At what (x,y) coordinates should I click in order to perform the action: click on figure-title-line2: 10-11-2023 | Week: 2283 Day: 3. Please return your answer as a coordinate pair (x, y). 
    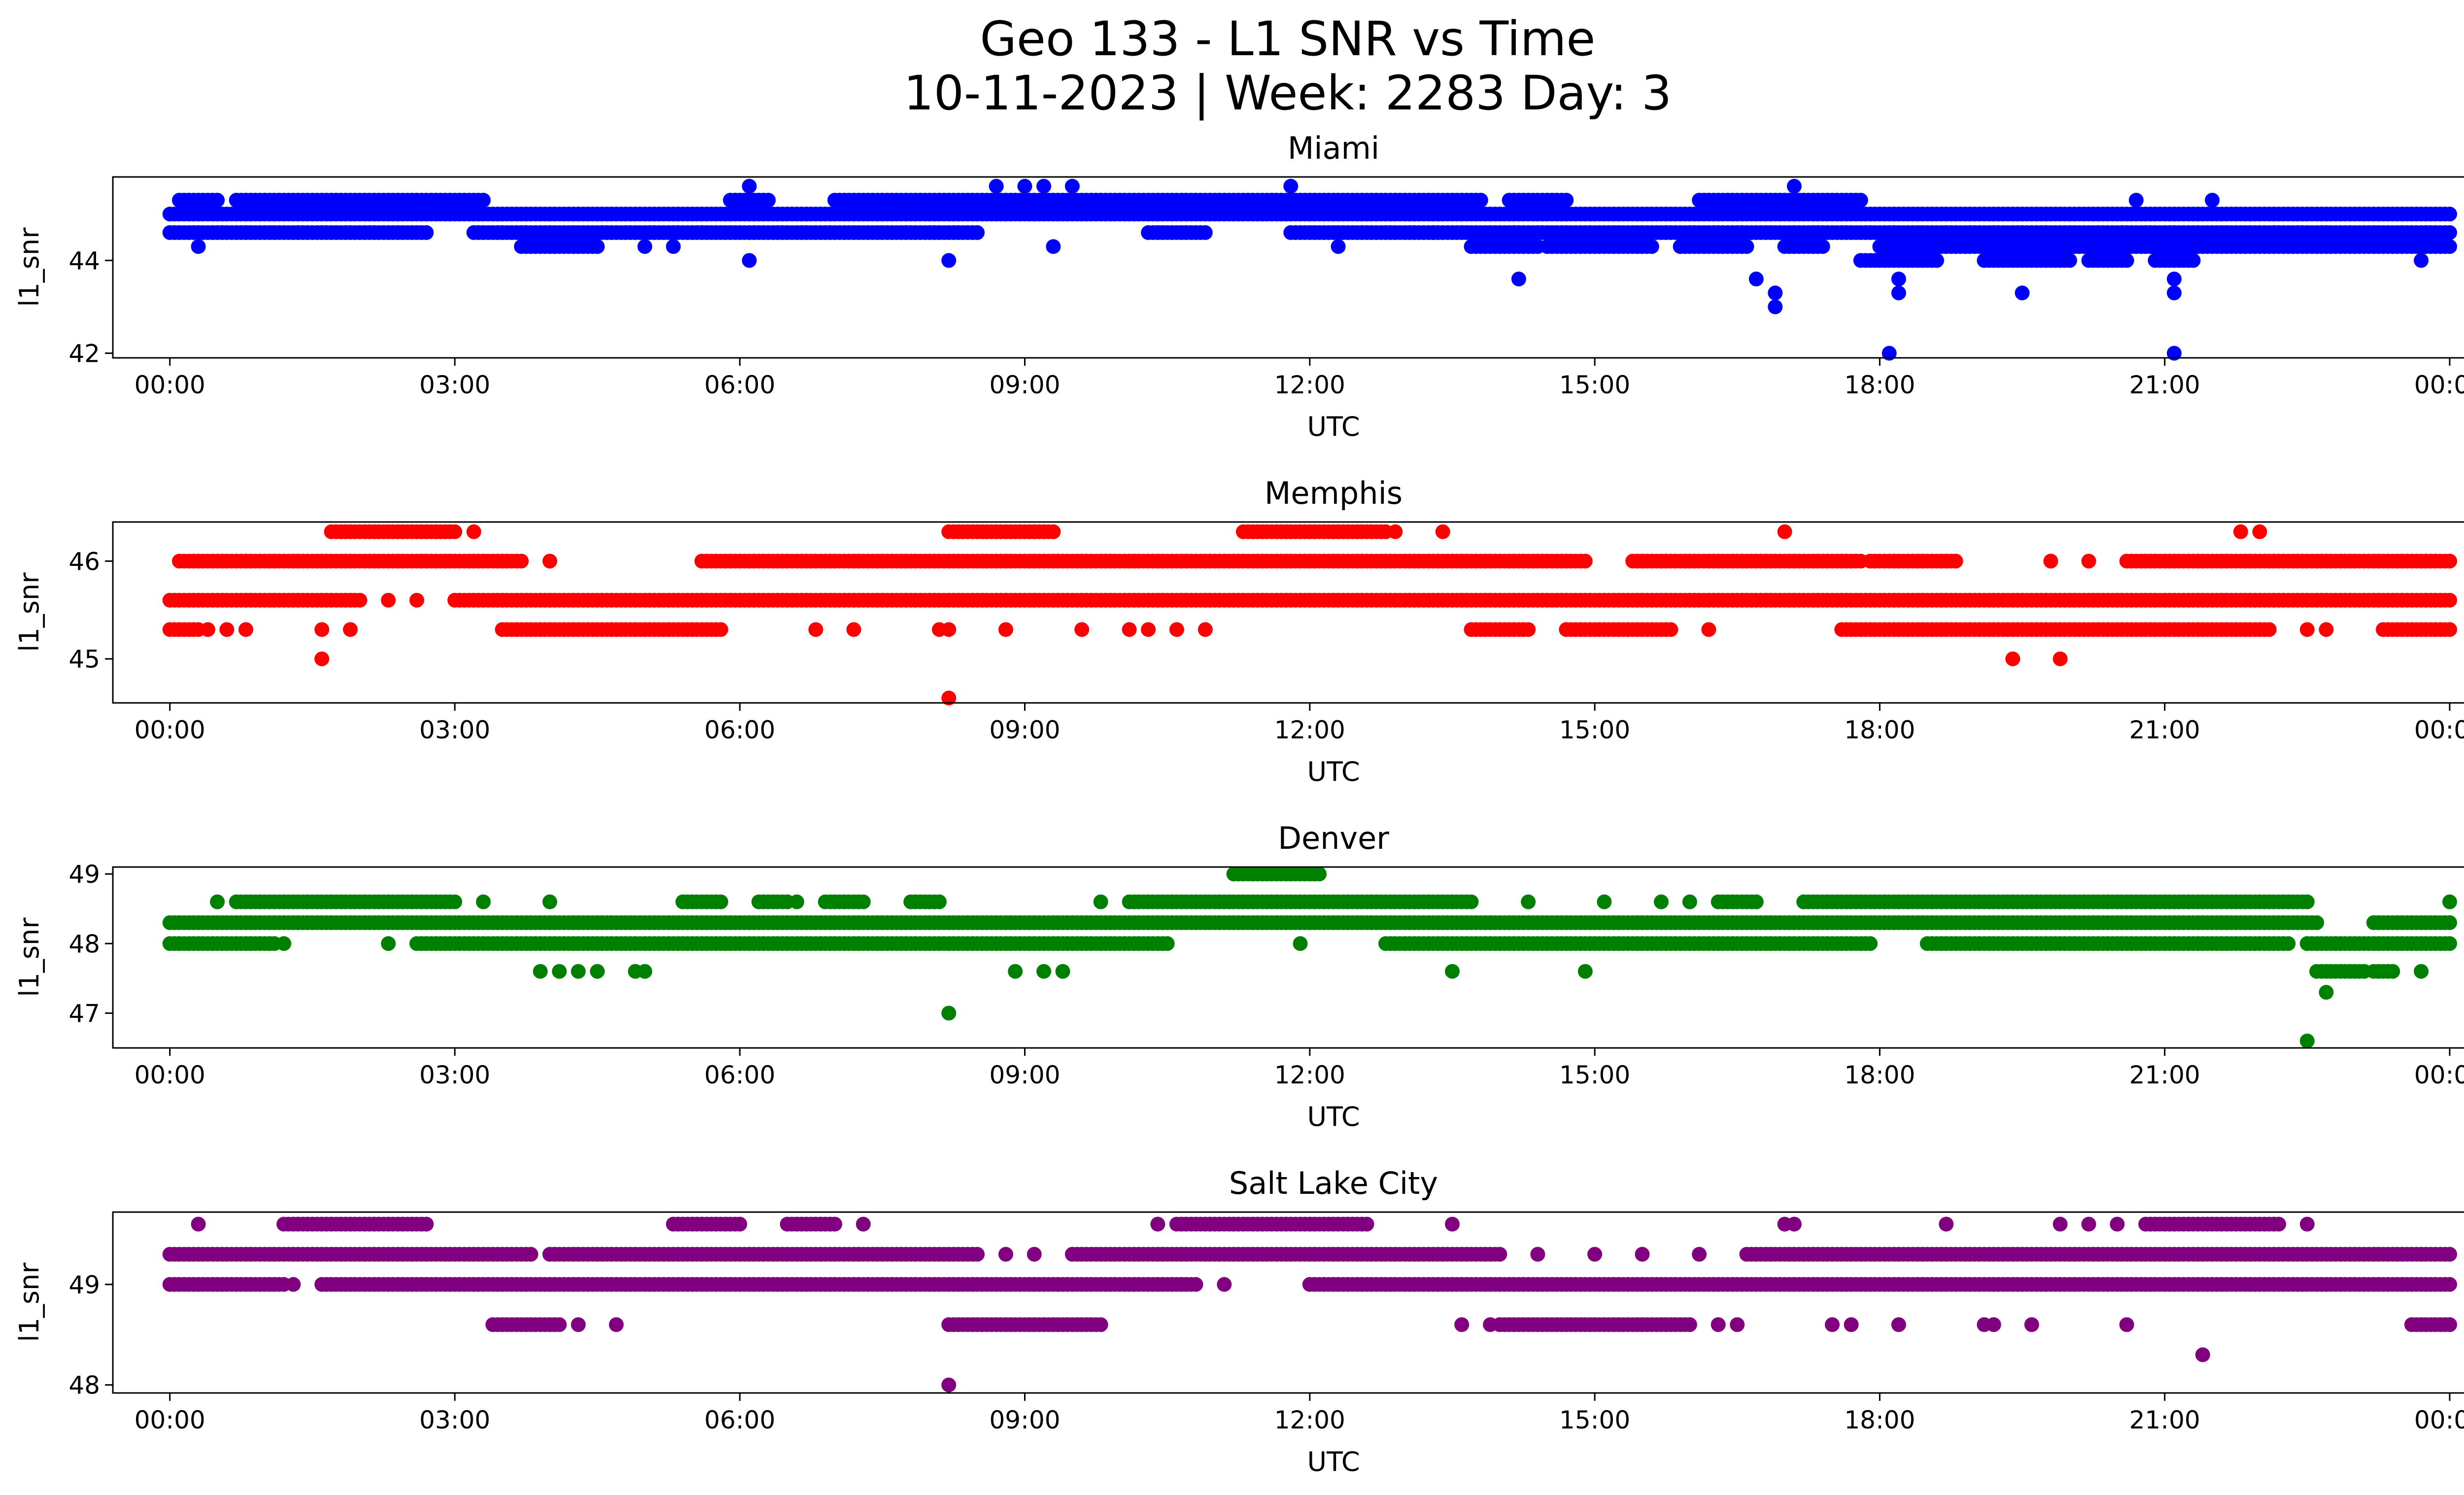
    Looking at the image, I should click on (1288, 93).